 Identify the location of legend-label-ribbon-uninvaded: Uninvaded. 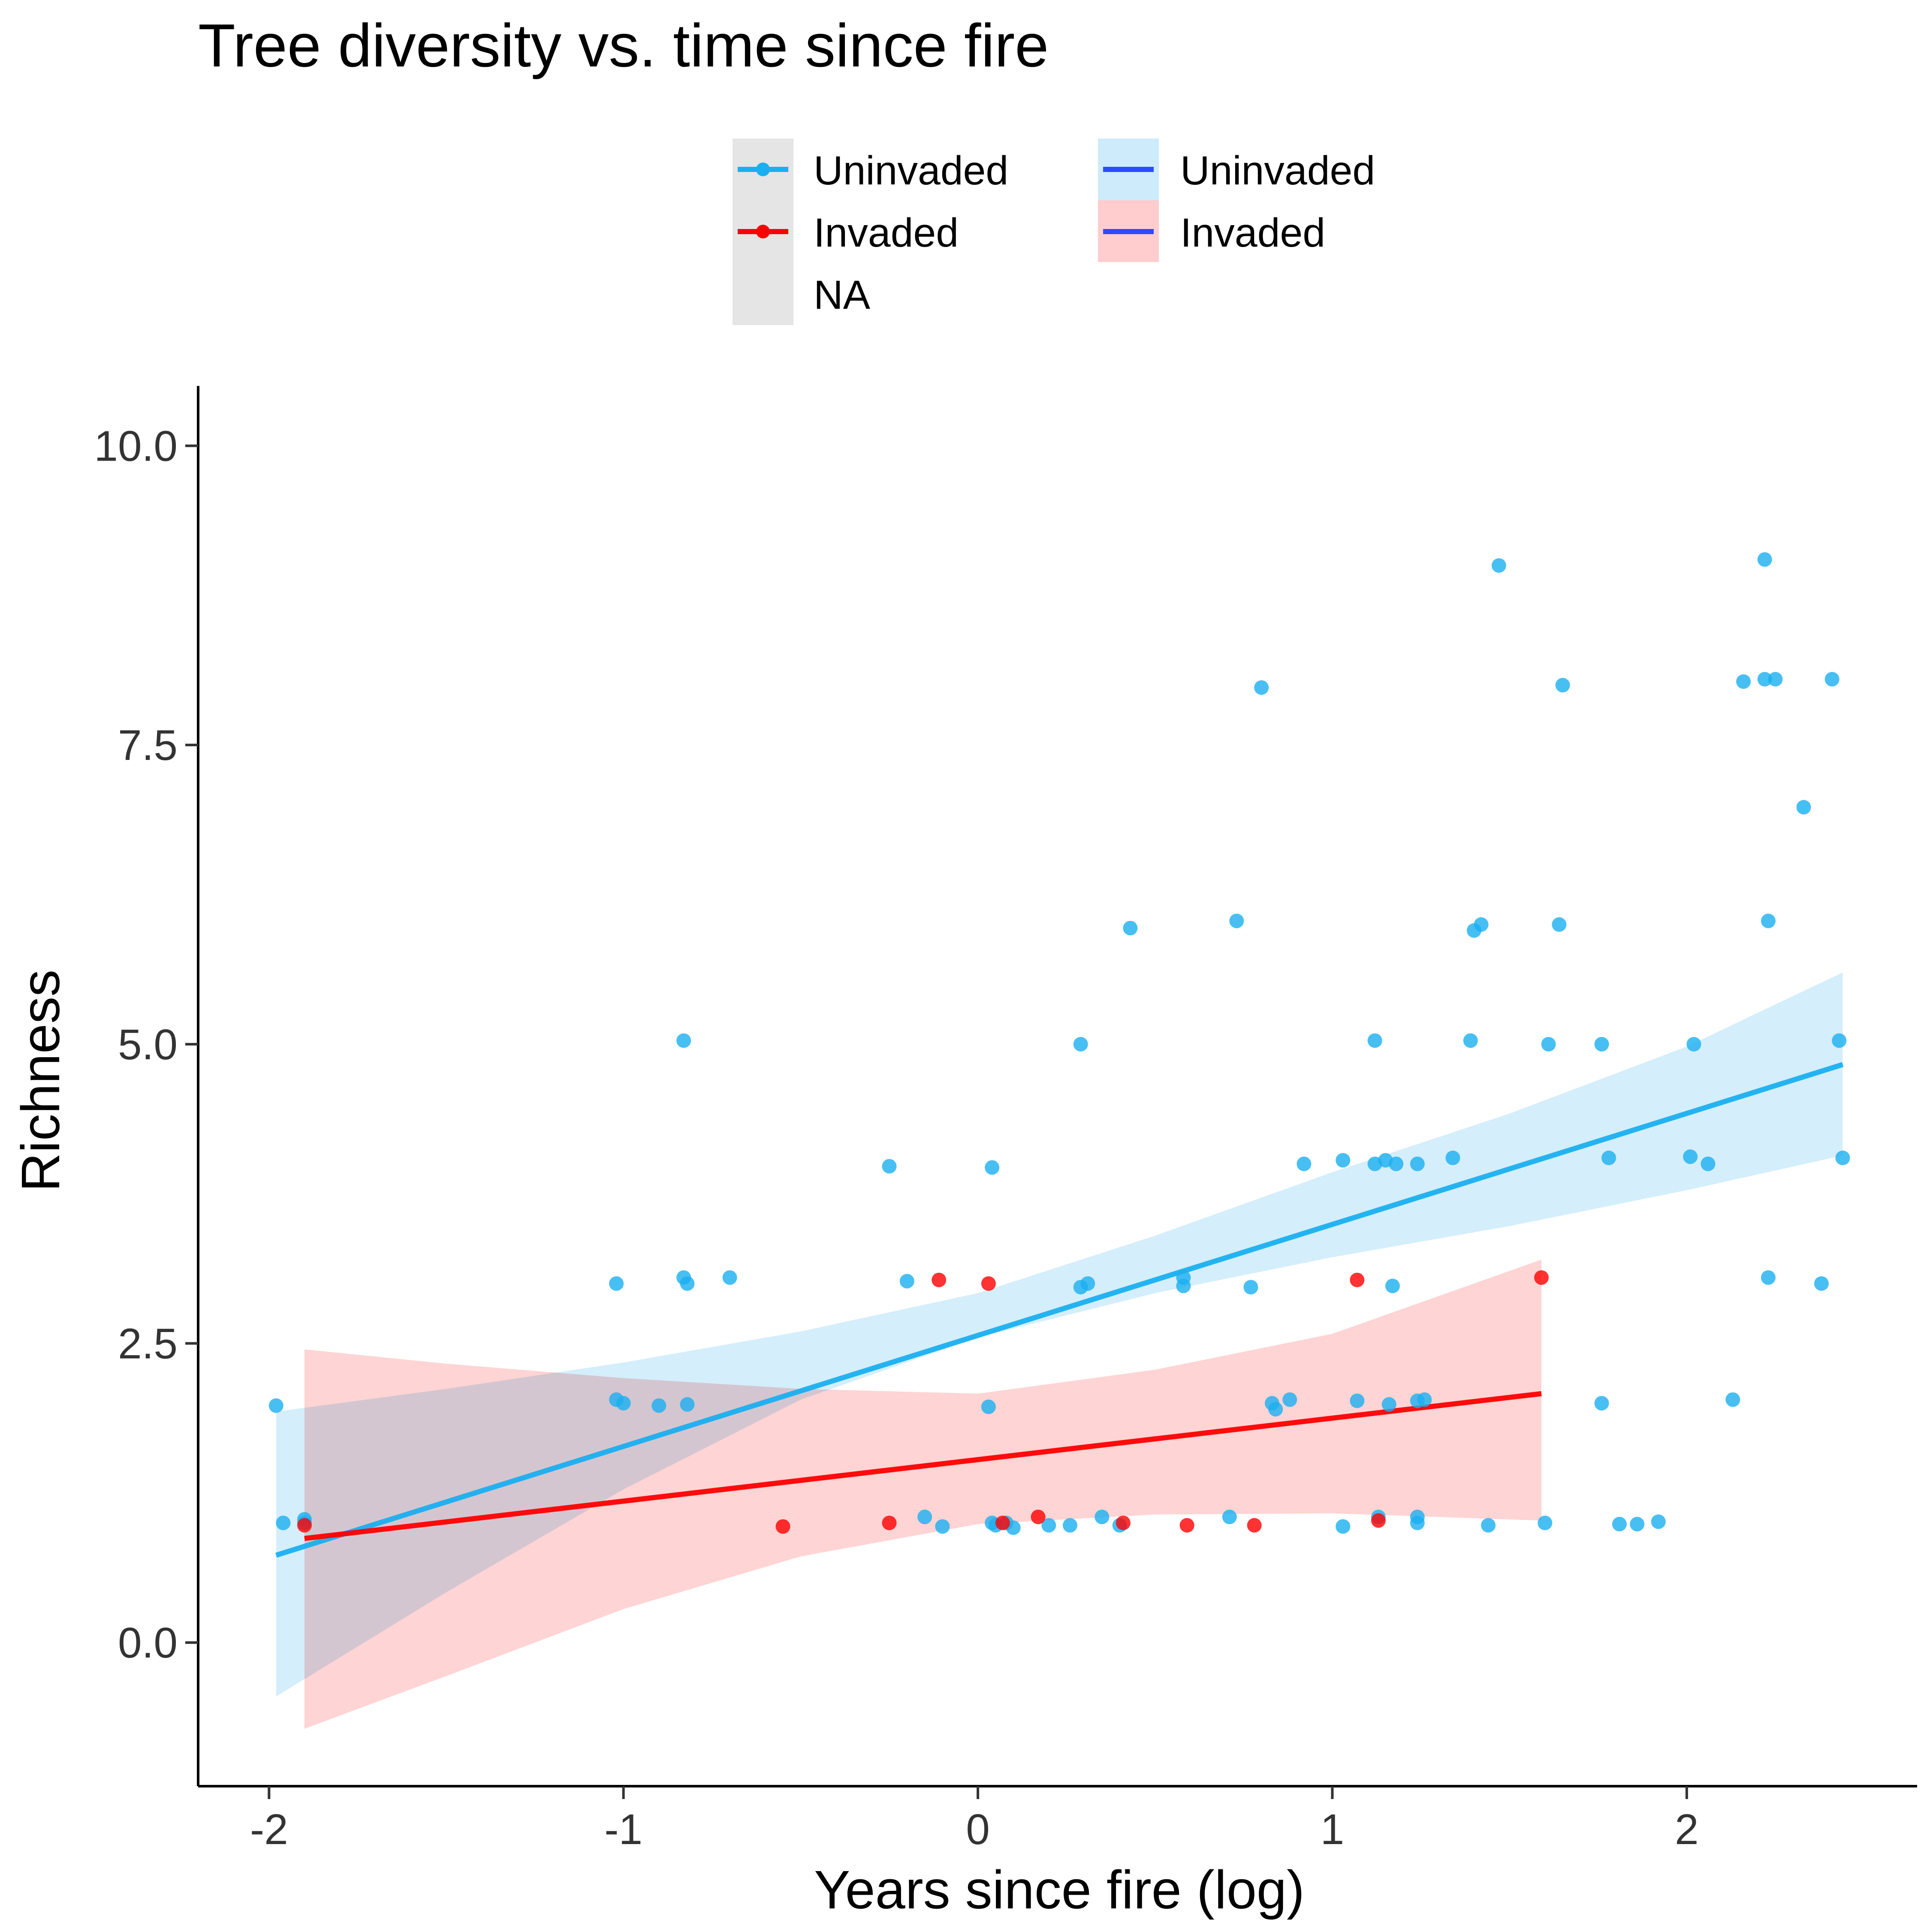
(1277, 171).